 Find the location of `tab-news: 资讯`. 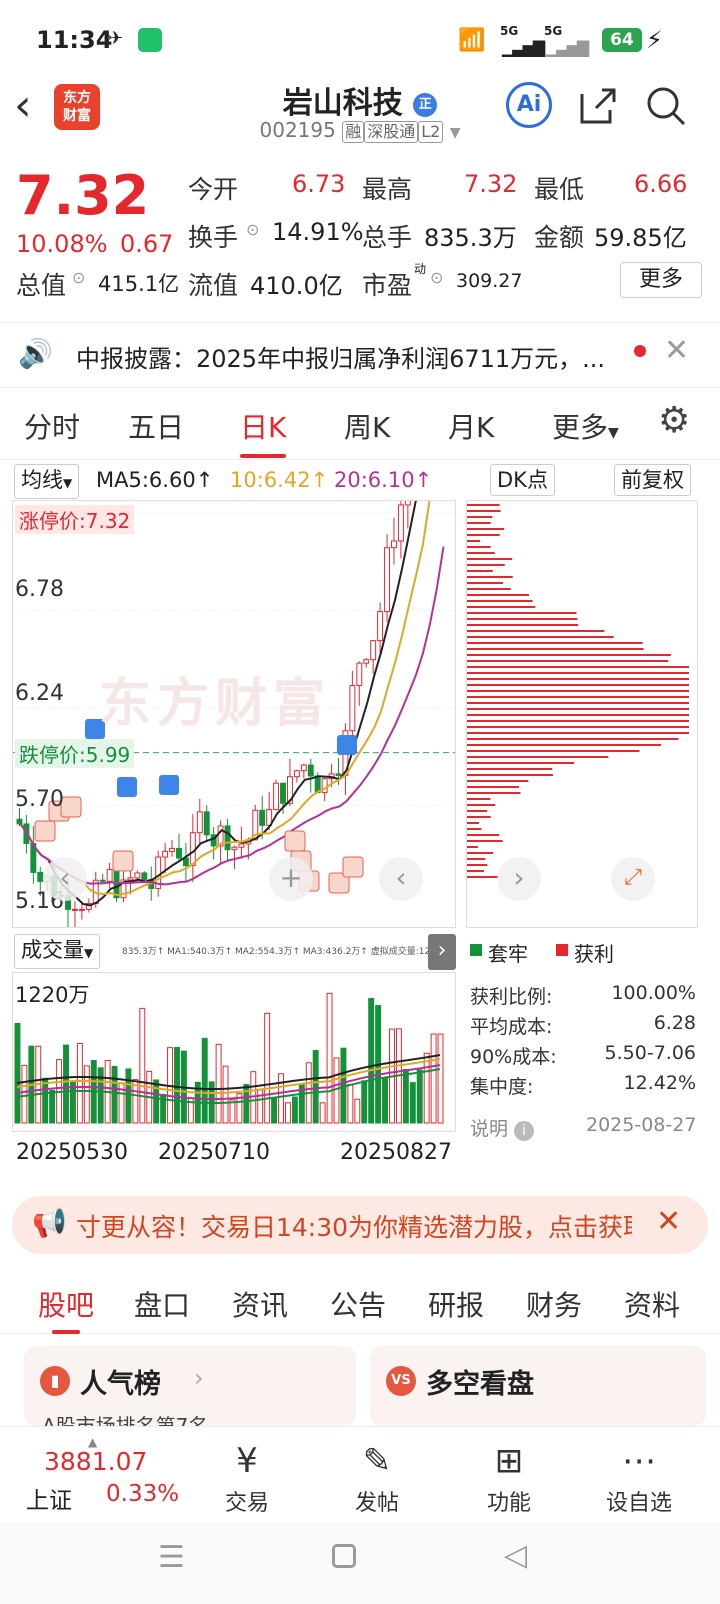

tab-news: 资讯 is located at coordinates (260, 1305).